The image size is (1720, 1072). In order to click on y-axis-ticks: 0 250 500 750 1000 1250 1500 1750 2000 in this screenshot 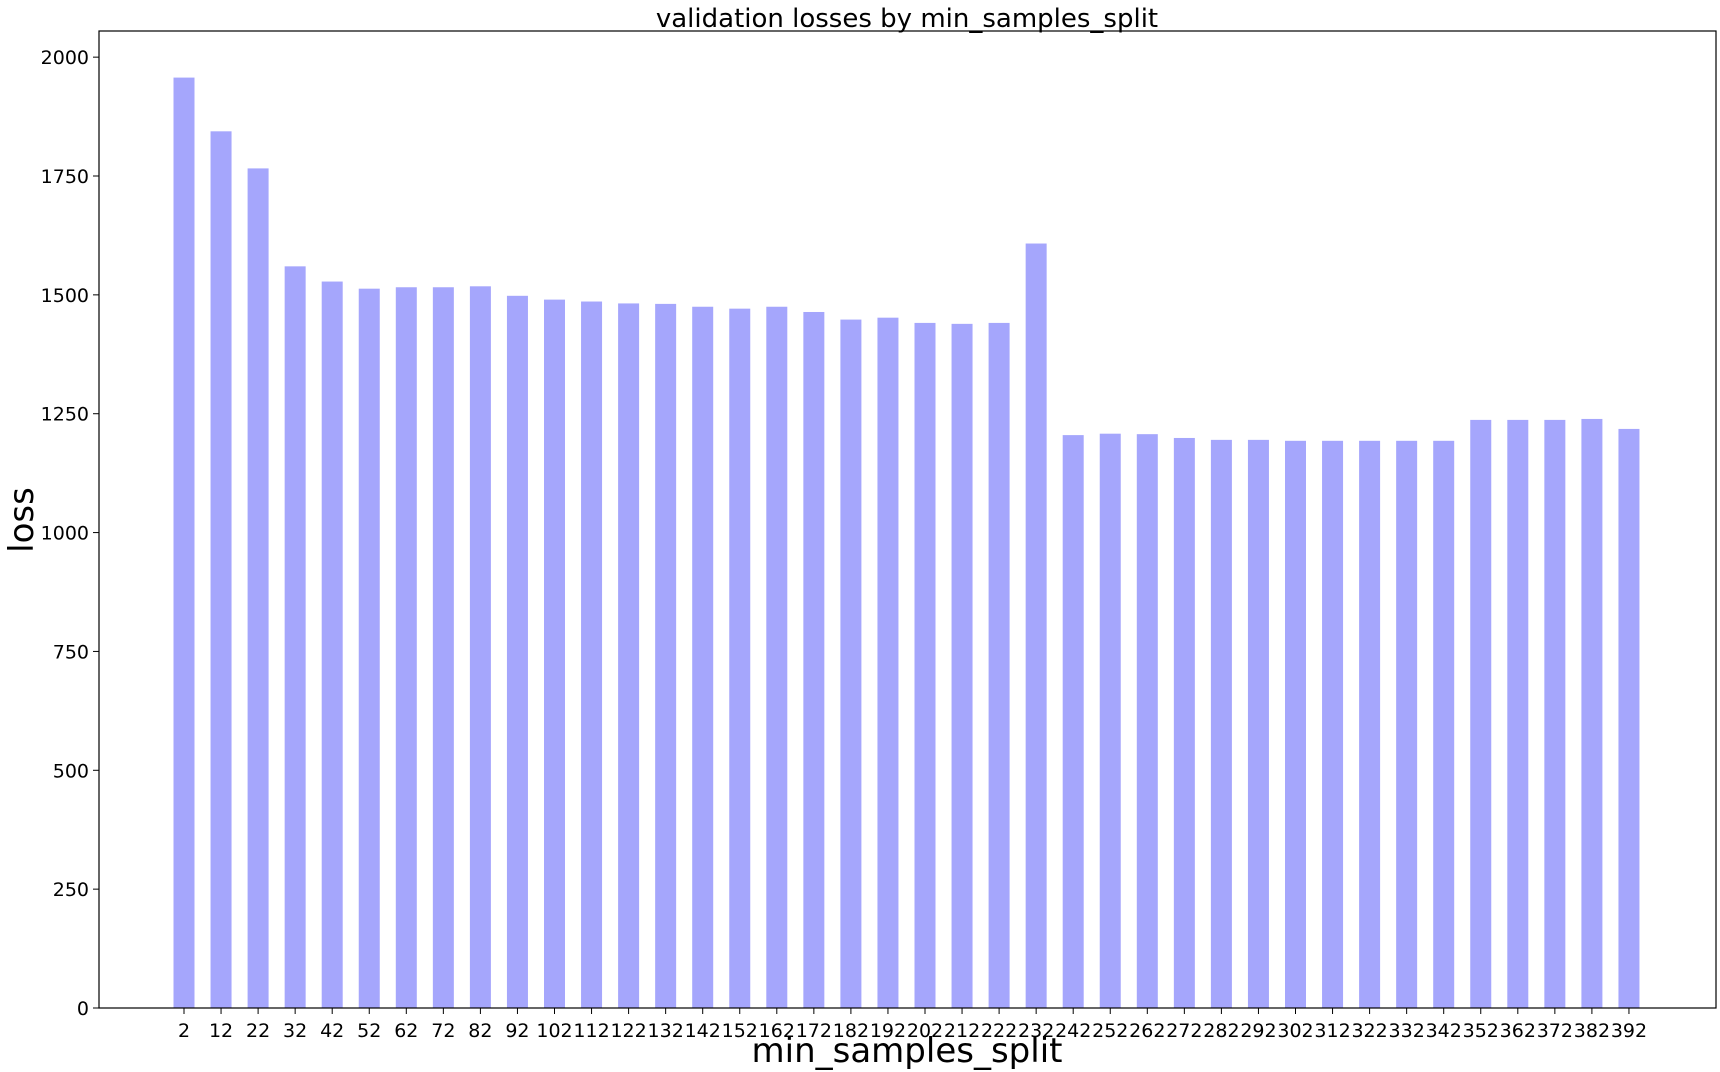, I will do `click(70, 533)`.